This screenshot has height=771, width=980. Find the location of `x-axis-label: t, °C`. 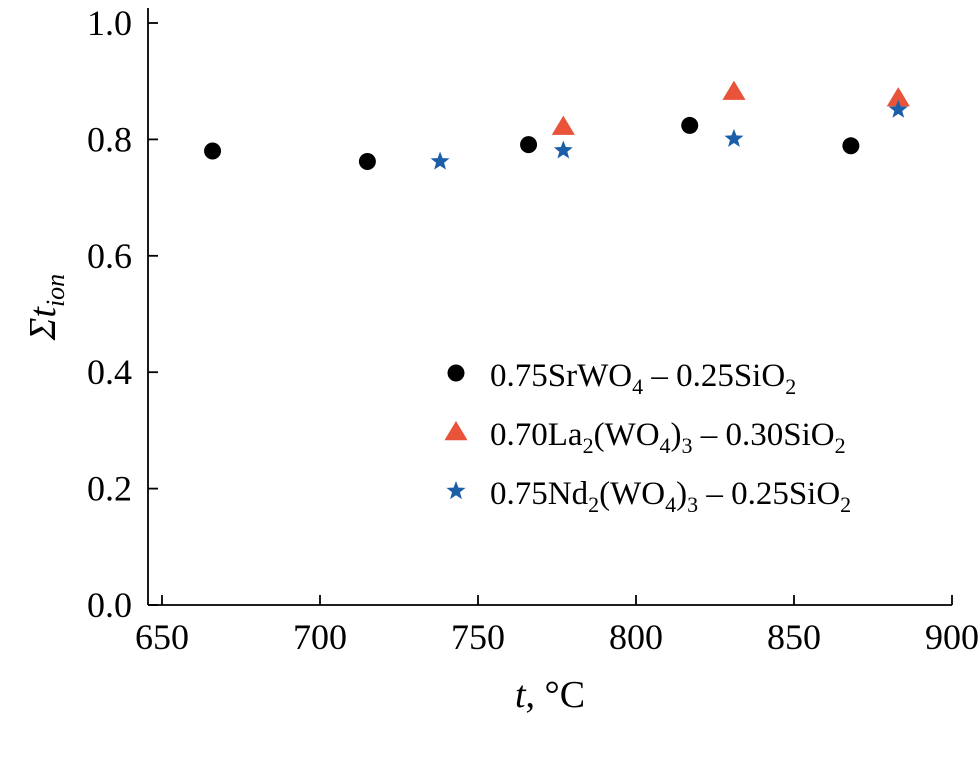

x-axis-label: t, °C is located at coordinates (550, 695).